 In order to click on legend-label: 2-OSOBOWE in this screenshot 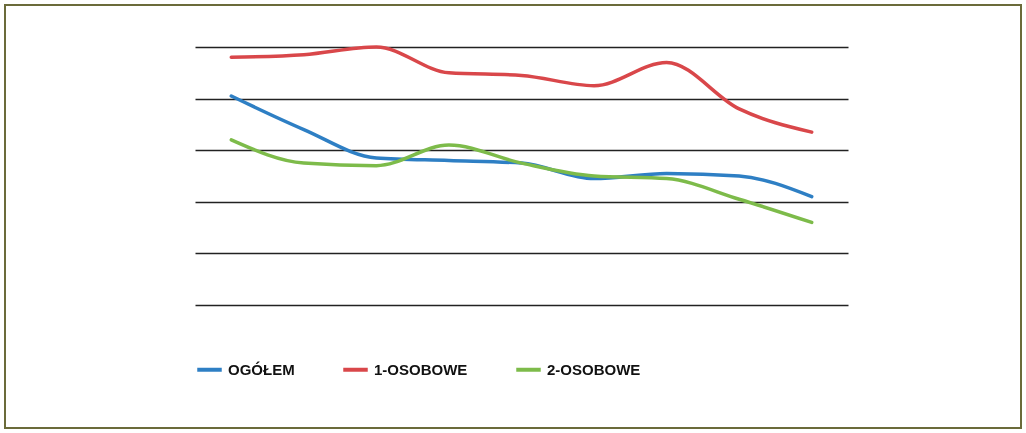, I will do `click(594, 369)`.